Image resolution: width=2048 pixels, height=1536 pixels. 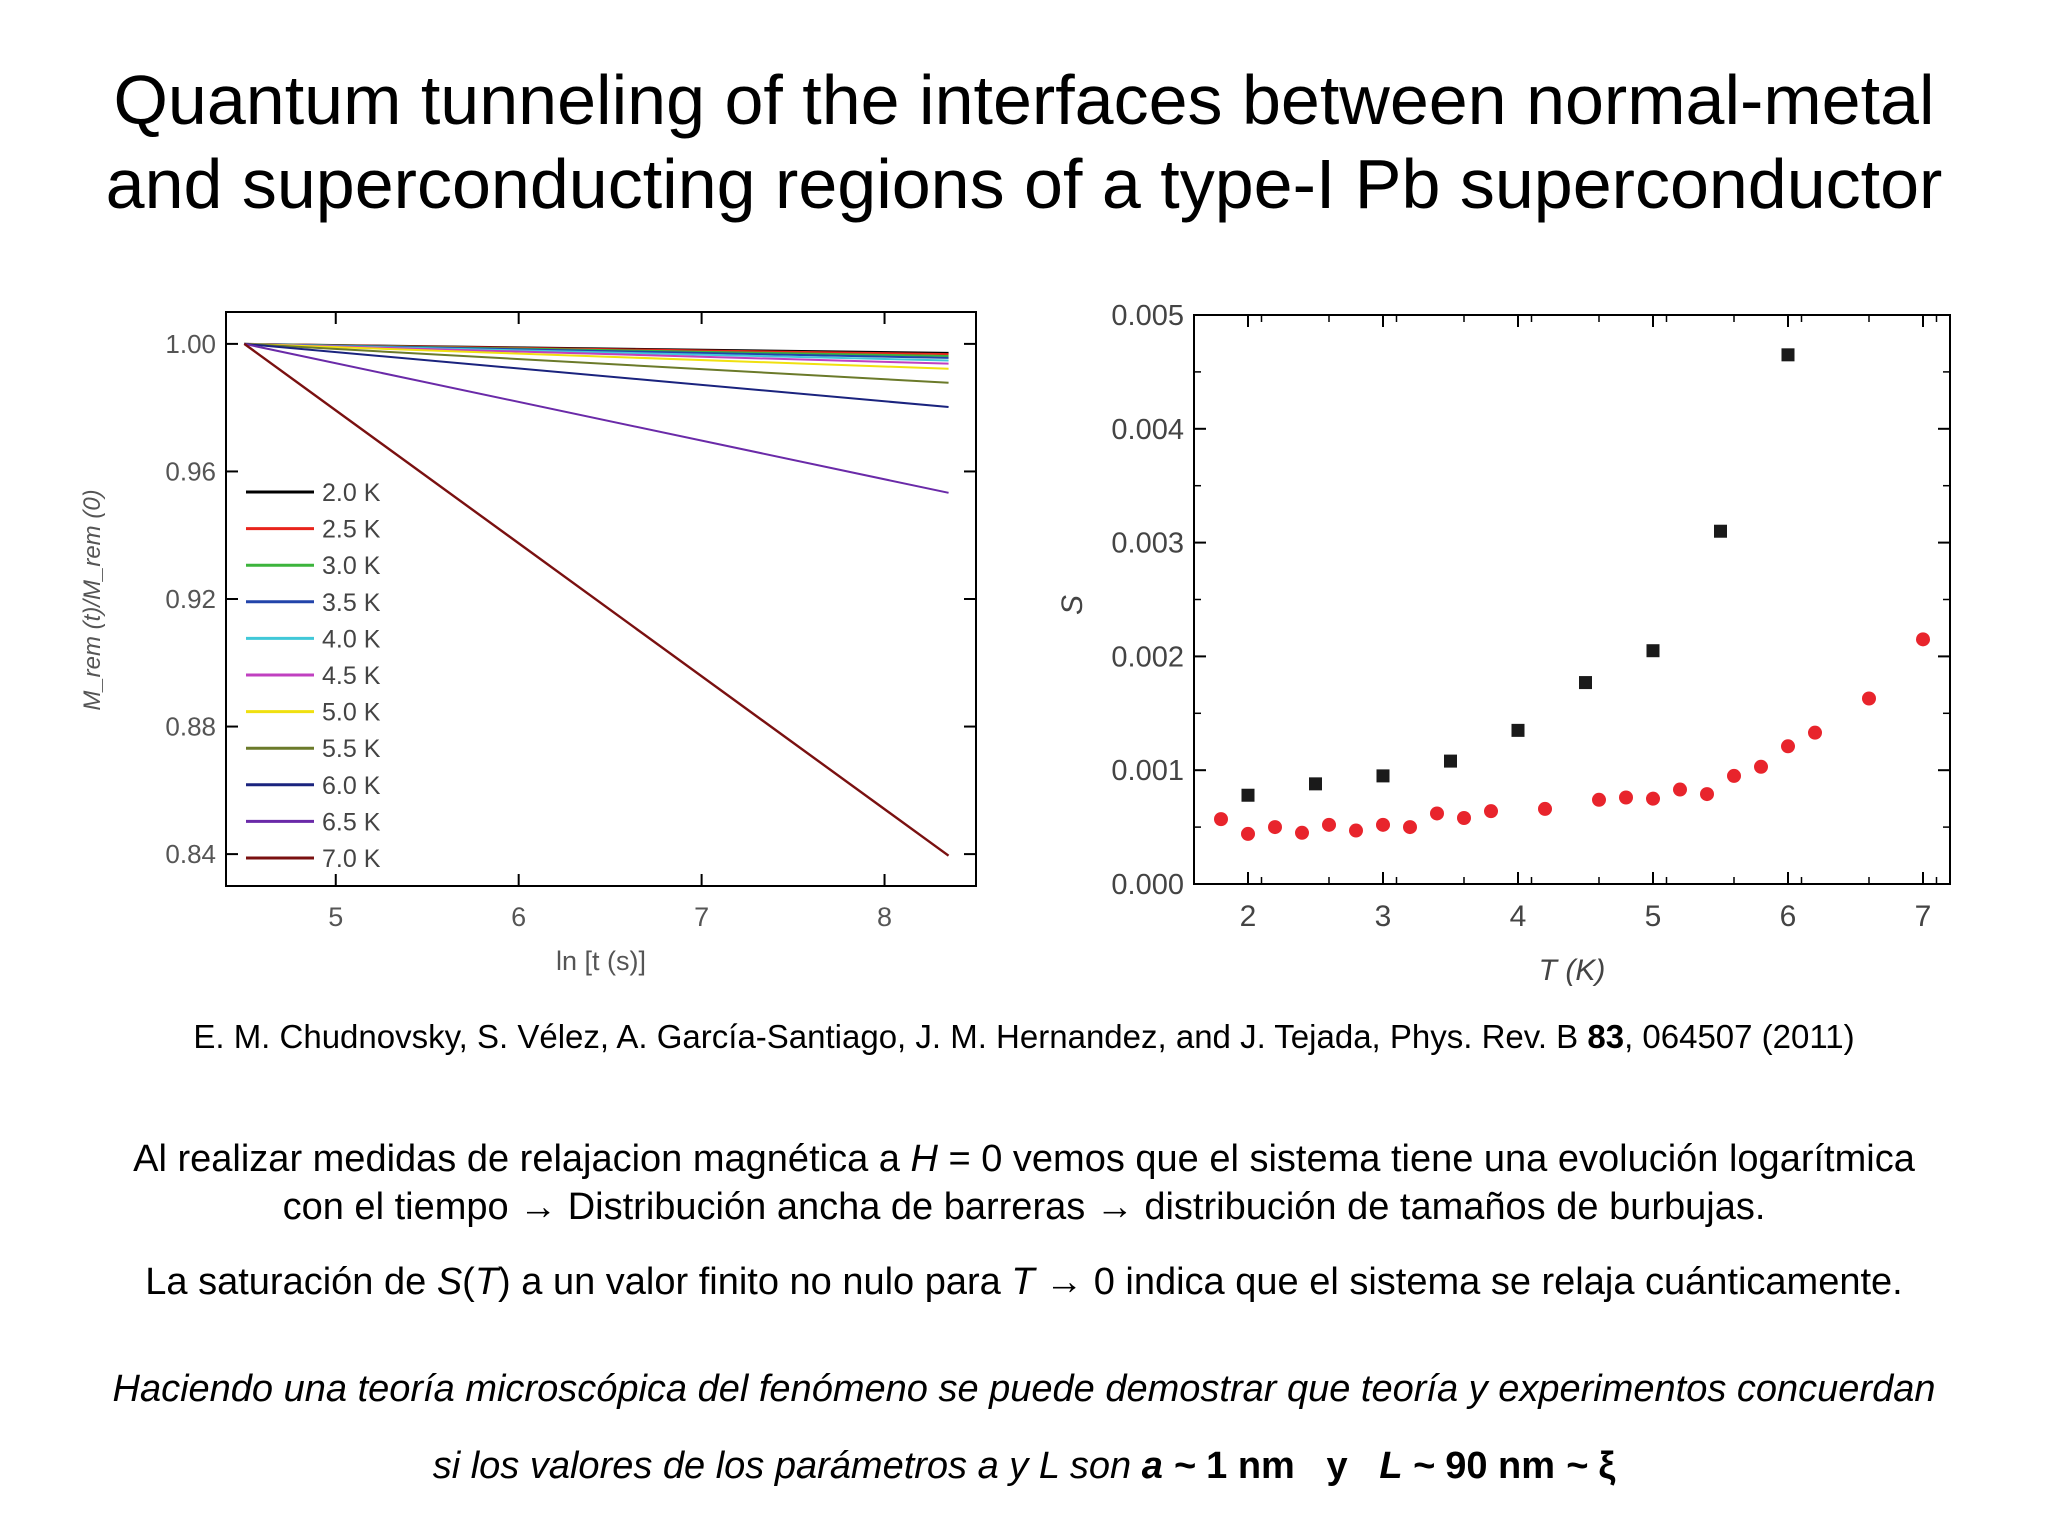 I want to click on text-fragment: a, so click(x=1152, y=1466).